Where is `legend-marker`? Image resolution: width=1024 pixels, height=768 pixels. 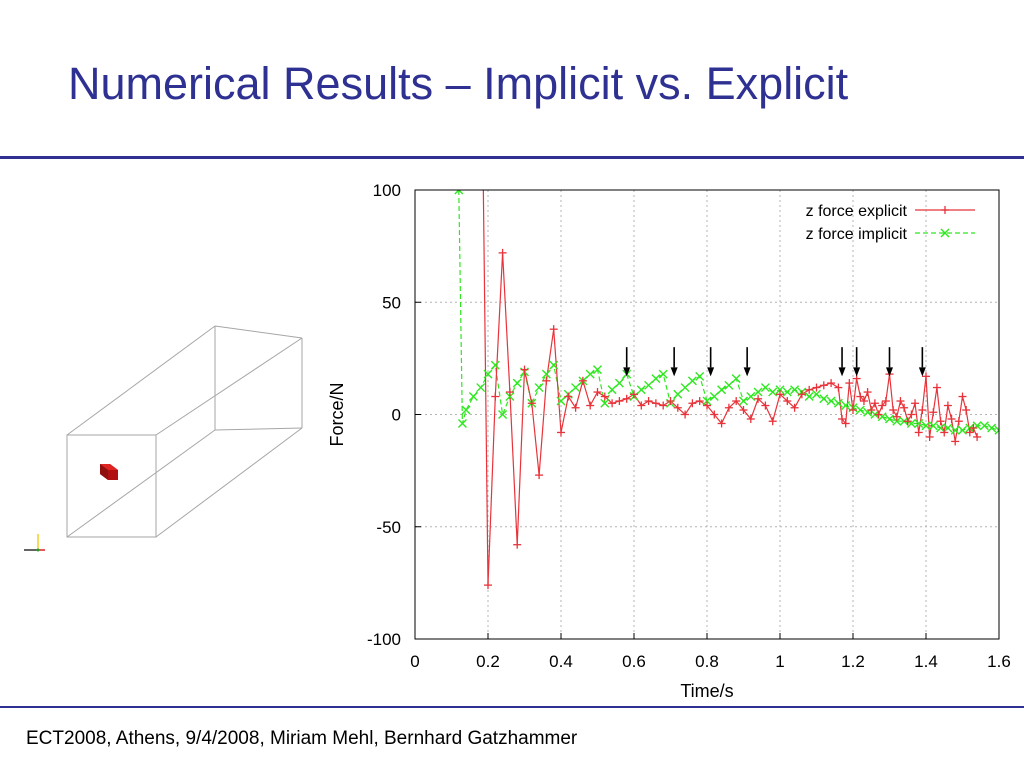 legend-marker is located at coordinates (945, 233).